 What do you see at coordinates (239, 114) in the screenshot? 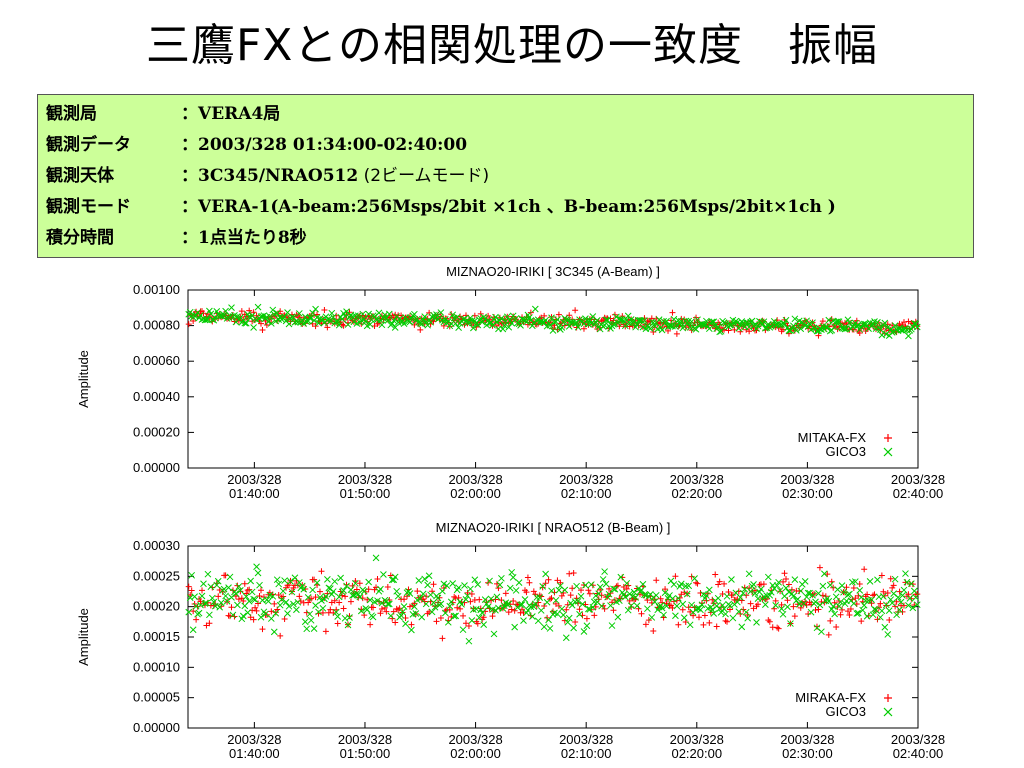
I see `info-value: VERA4局` at bounding box center [239, 114].